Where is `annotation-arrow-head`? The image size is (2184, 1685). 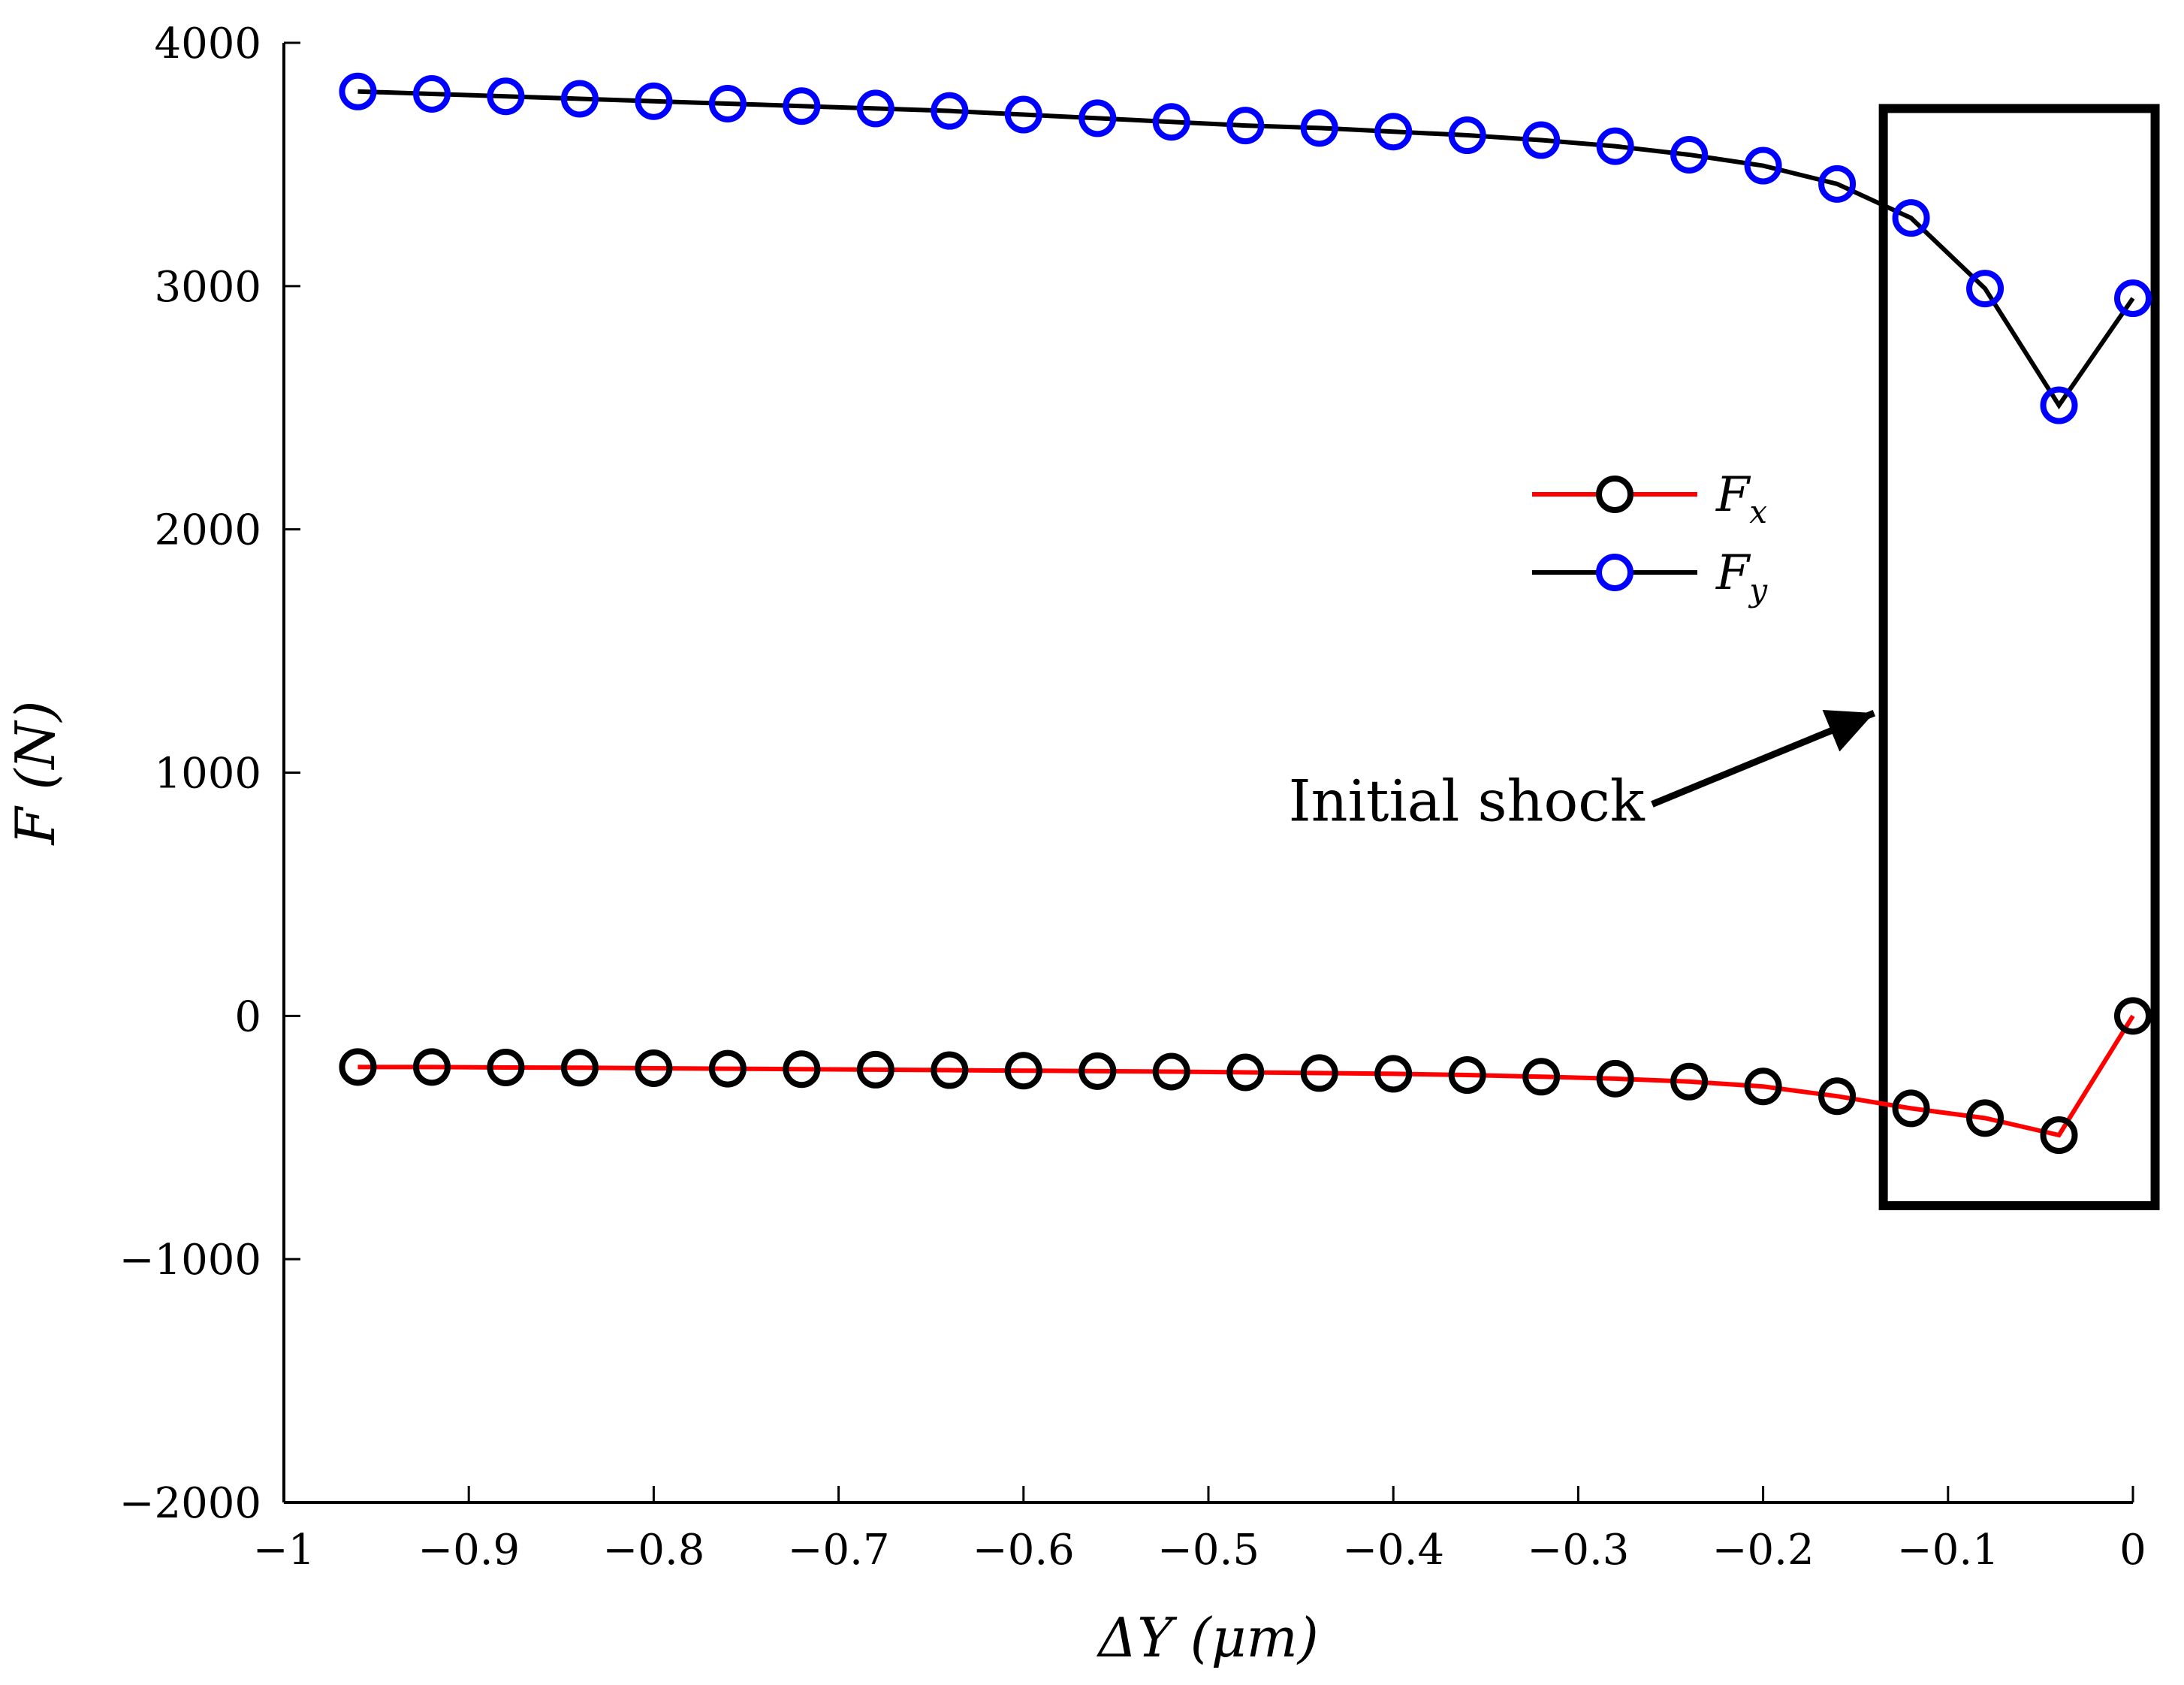 annotation-arrow-head is located at coordinates (1848, 730).